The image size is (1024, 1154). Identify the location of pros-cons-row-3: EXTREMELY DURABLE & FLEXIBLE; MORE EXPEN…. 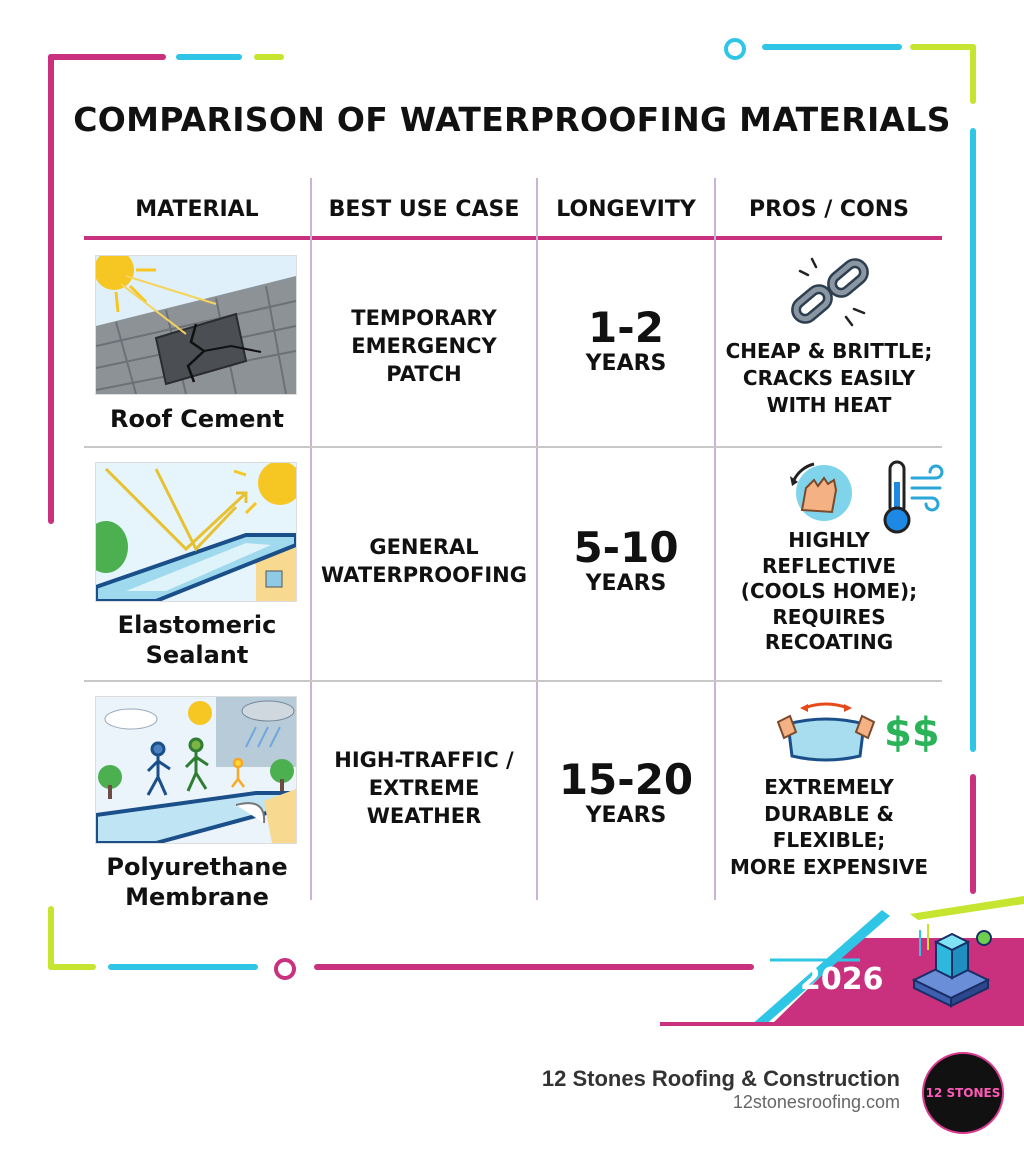
(829, 827).